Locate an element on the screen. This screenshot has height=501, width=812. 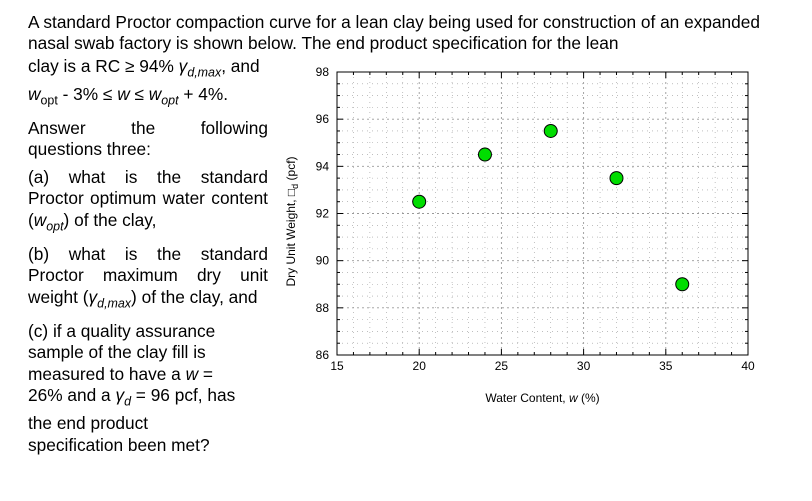
y-tick-label: 98 is located at coordinates (323, 72).